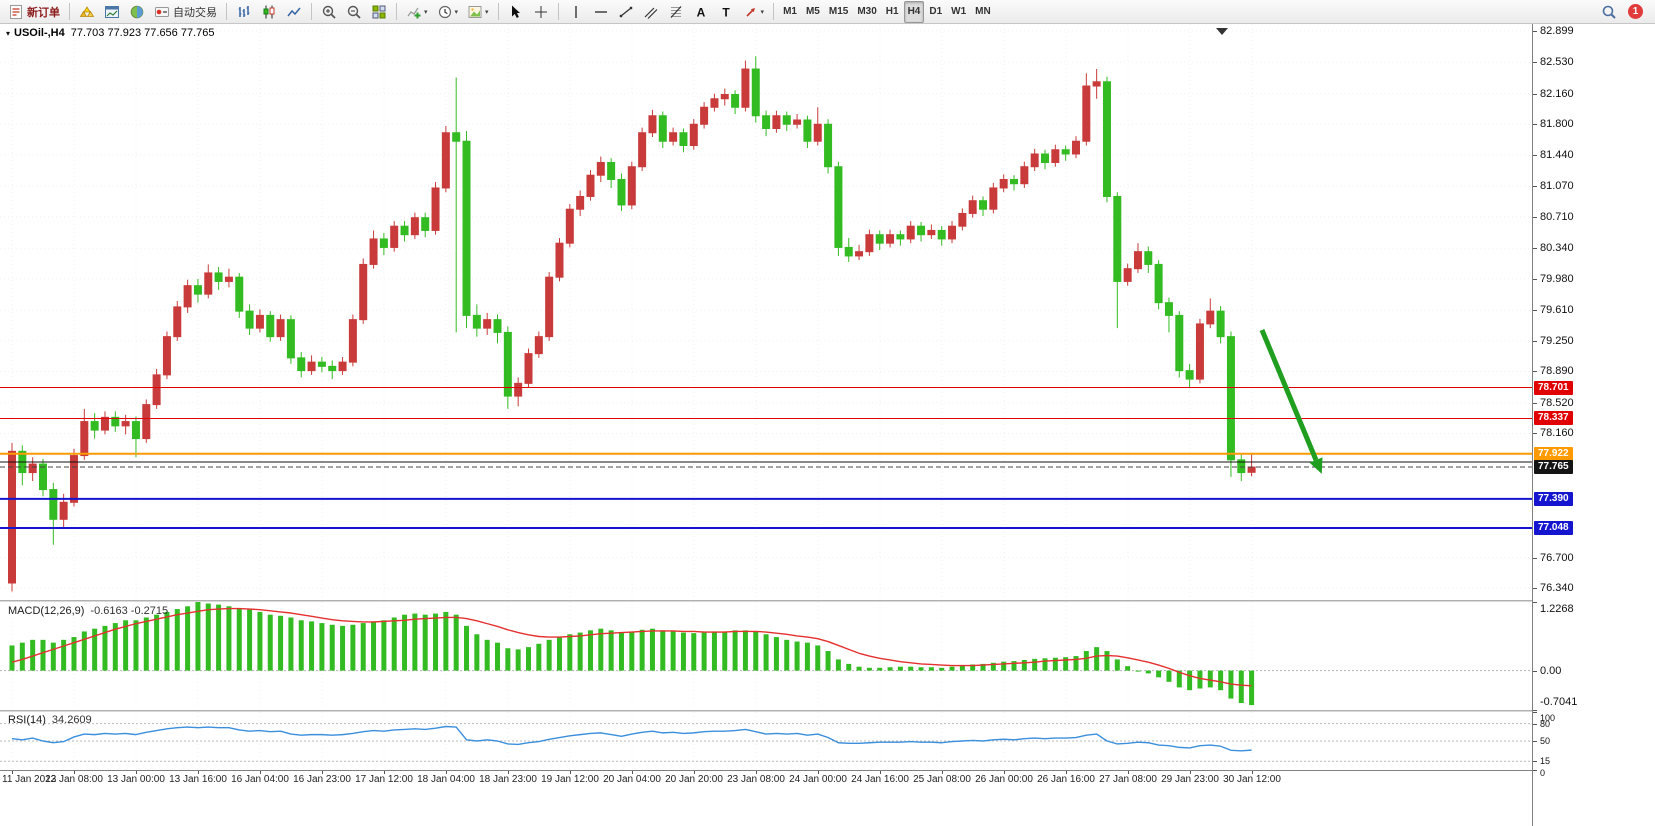 The height and width of the screenshot is (826, 1655). I want to click on autotrading-button: 自动交易, so click(185, 12).